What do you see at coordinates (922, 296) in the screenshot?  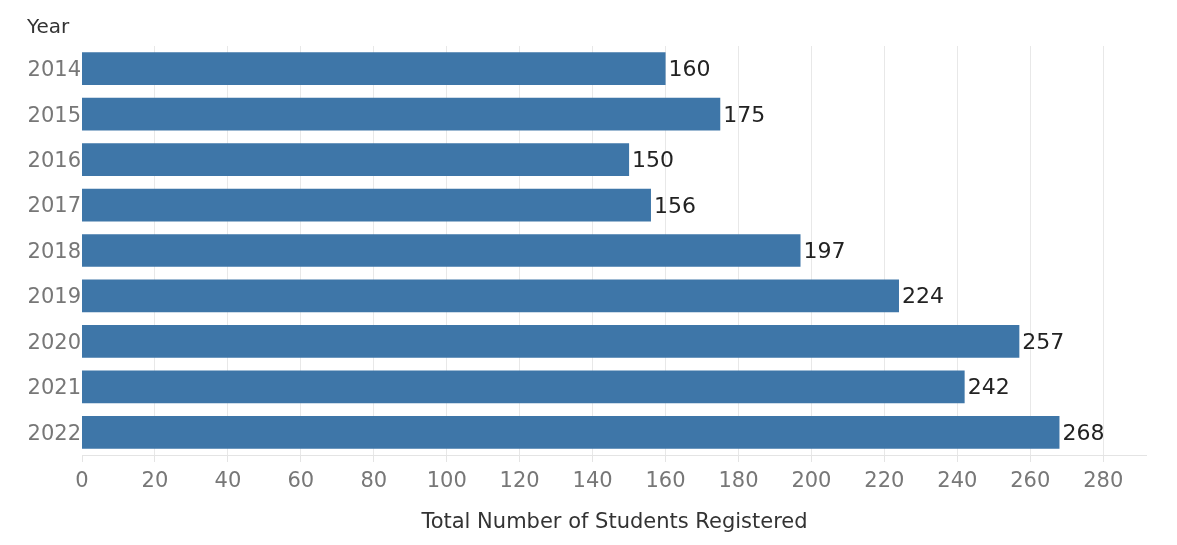 I see `data-label: 224` at bounding box center [922, 296].